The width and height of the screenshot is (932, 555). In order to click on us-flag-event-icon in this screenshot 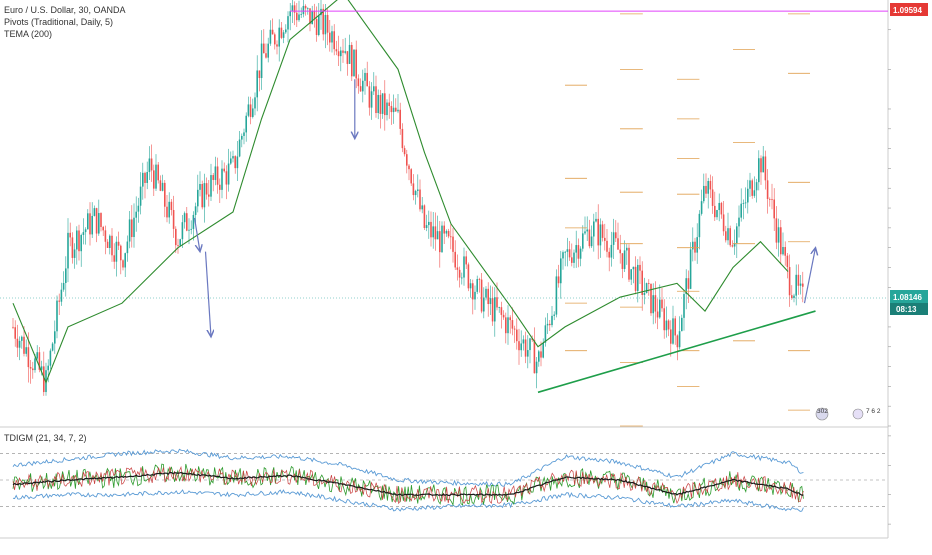, I will do `click(822, 414)`.